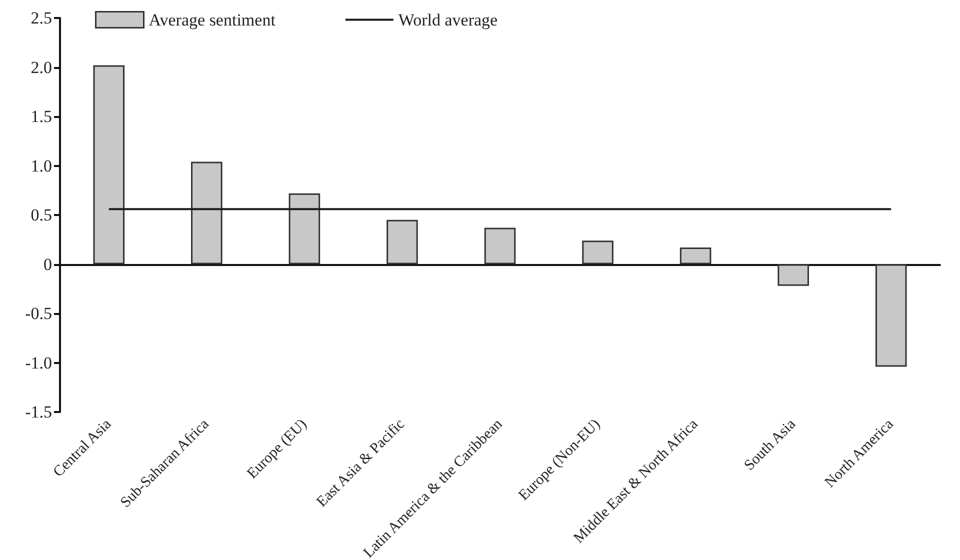 The width and height of the screenshot is (960, 560). Describe the element at coordinates (48, 264) in the screenshot. I see `y-tick-label: 0` at that location.